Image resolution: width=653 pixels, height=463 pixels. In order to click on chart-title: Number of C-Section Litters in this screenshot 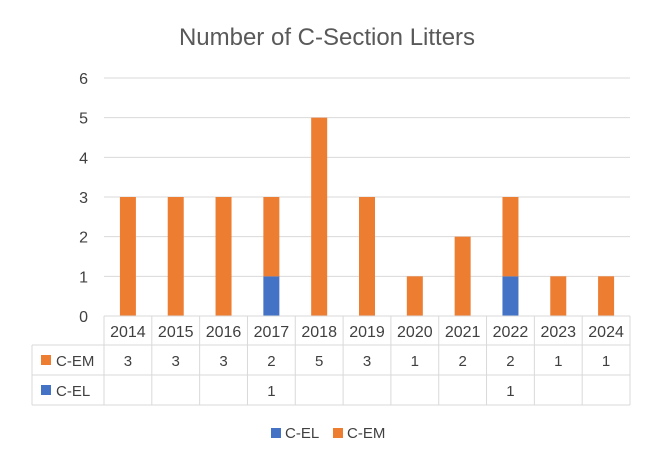, I will do `click(327, 37)`.